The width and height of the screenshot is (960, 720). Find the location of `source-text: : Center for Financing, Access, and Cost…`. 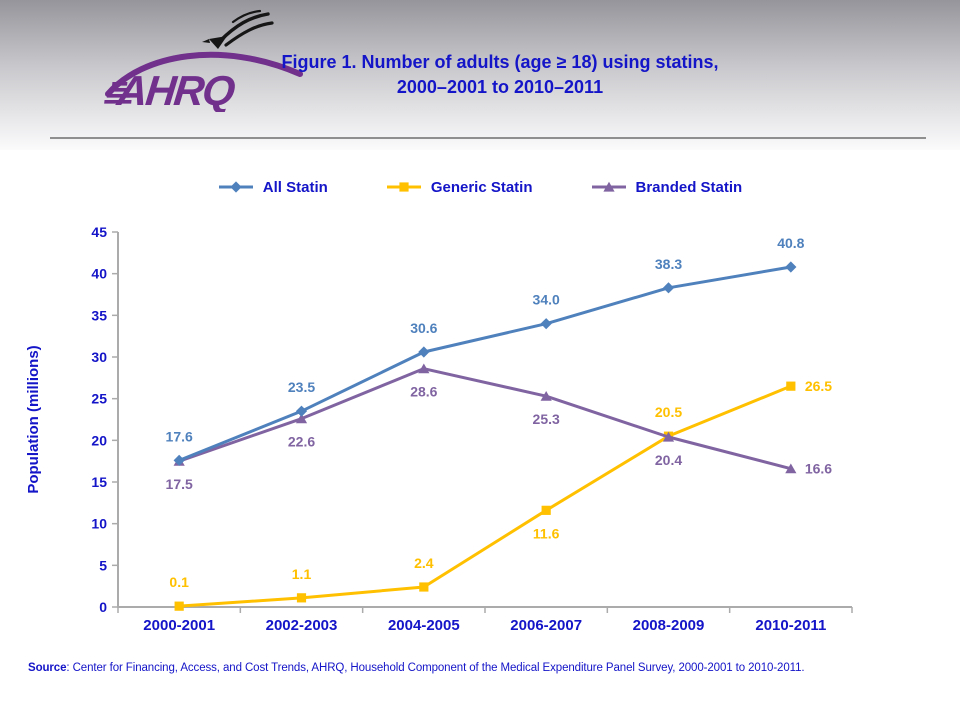

source-text: : Center for Financing, Access, and Cost… is located at coordinates (435, 668).